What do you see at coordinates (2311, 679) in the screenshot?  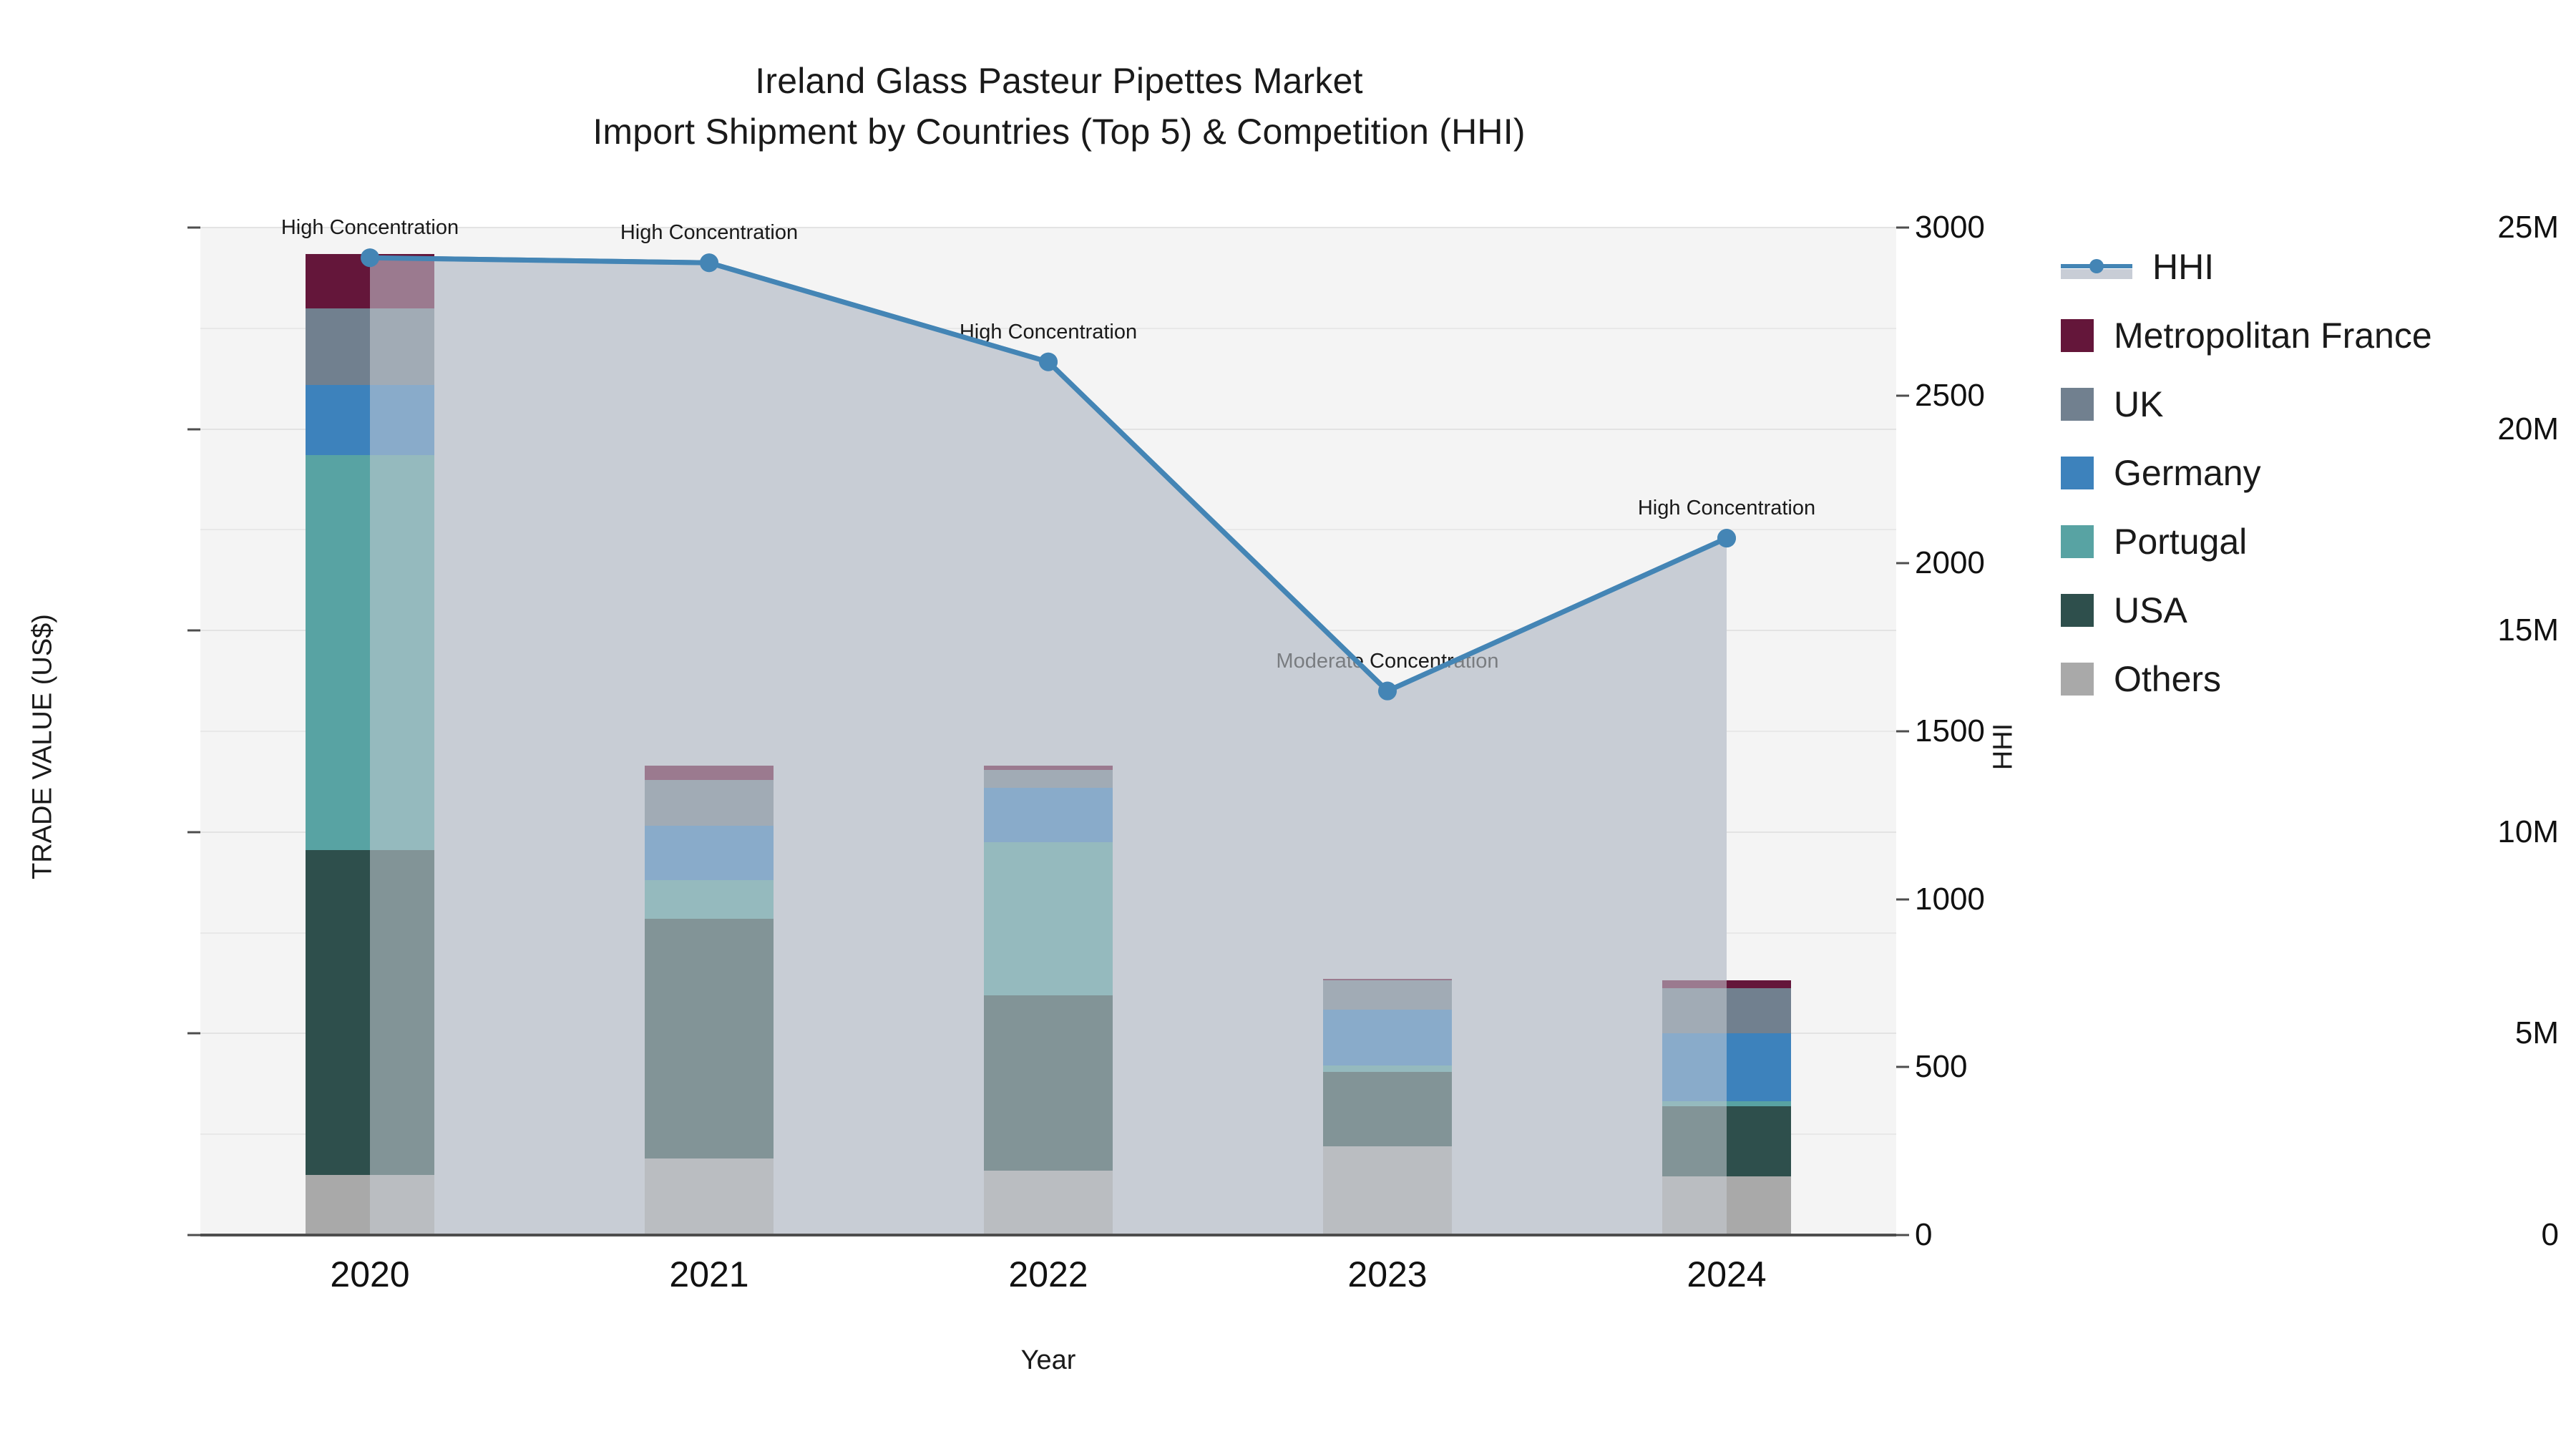 I see `legend-item-others: Others` at bounding box center [2311, 679].